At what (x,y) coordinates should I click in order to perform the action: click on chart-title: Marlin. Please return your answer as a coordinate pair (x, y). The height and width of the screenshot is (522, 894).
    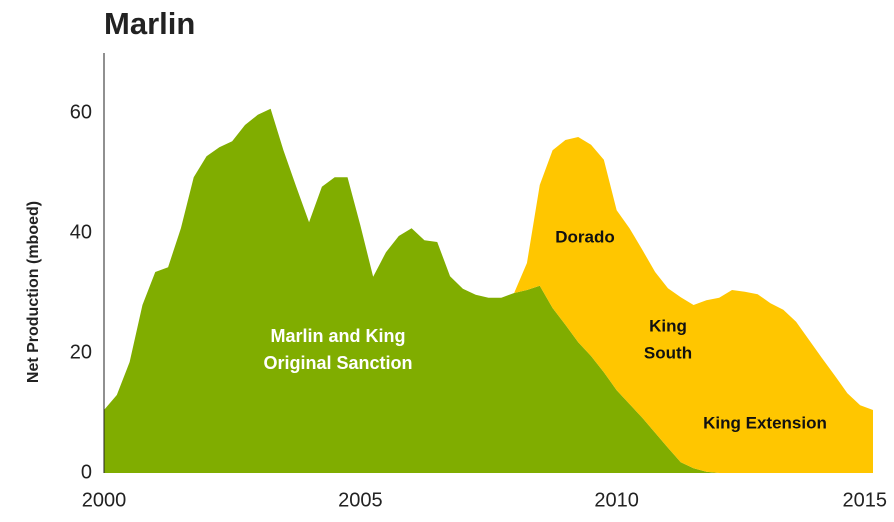
    Looking at the image, I should click on (149, 23).